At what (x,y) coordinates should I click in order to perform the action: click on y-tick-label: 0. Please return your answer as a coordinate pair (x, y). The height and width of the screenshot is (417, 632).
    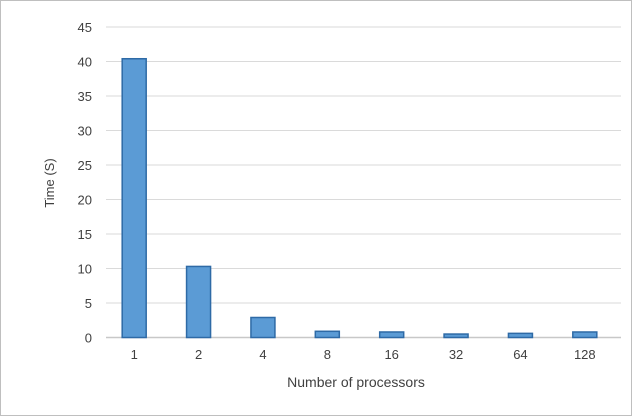
    Looking at the image, I should click on (88, 338).